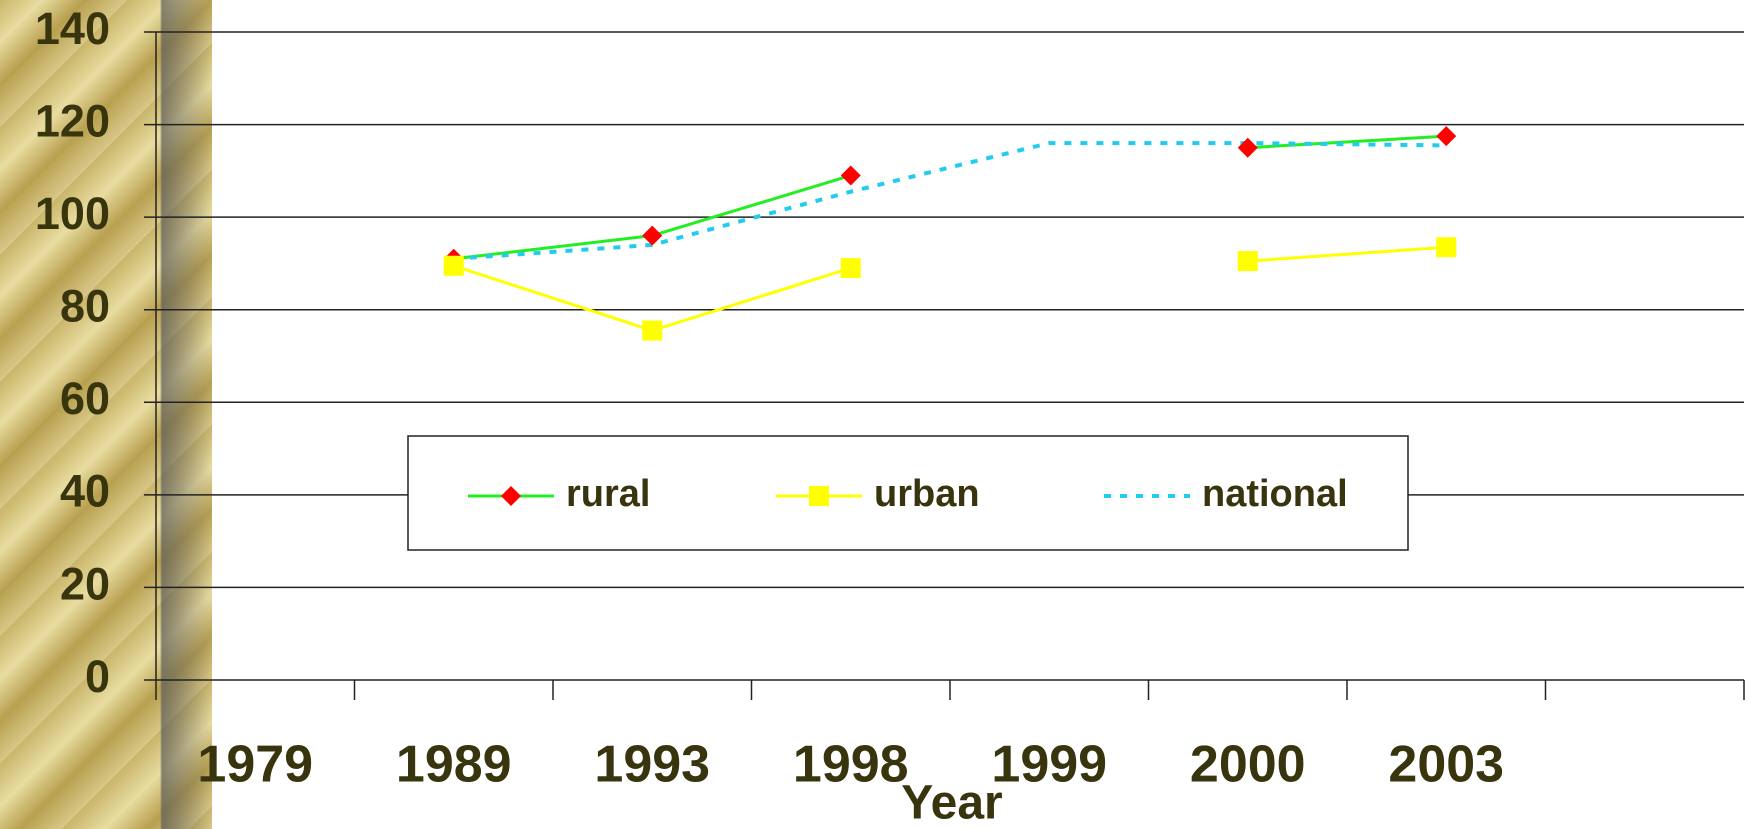  I want to click on y-tick-label: 80, so click(85, 306).